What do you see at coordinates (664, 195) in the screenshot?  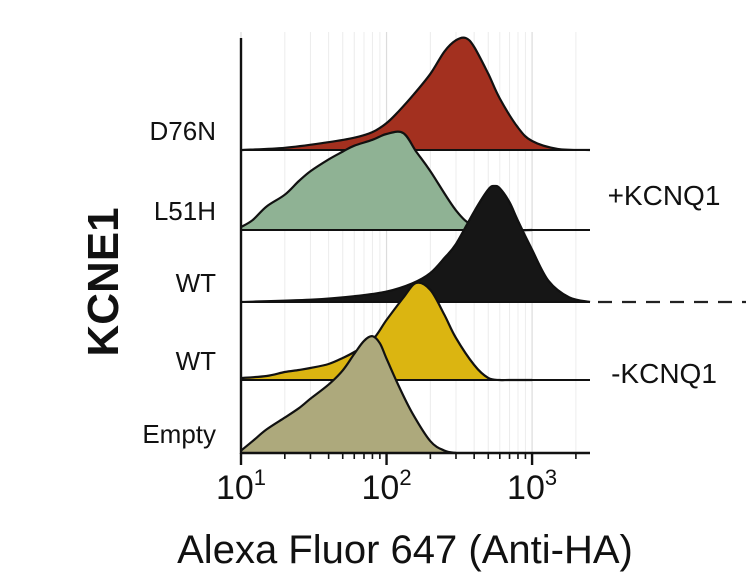 I see `group-label-plus-kcnq1: +KCNQ1` at bounding box center [664, 195].